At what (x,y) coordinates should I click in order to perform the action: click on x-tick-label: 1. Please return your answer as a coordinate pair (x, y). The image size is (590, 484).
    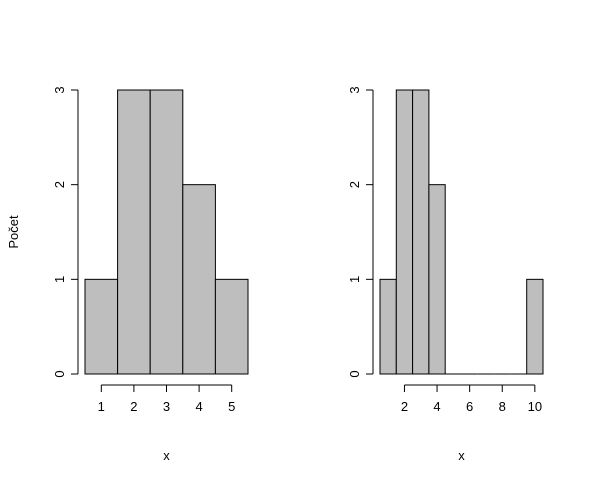
    Looking at the image, I should click on (101, 406).